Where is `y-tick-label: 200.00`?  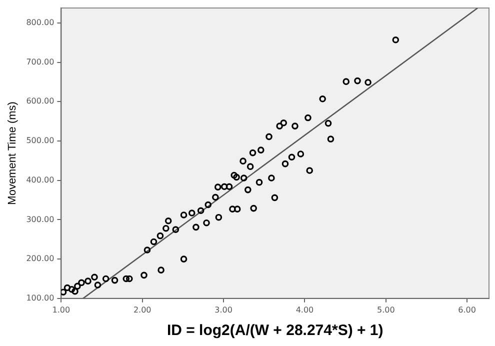
y-tick-label: 200.00 is located at coordinates (40, 259).